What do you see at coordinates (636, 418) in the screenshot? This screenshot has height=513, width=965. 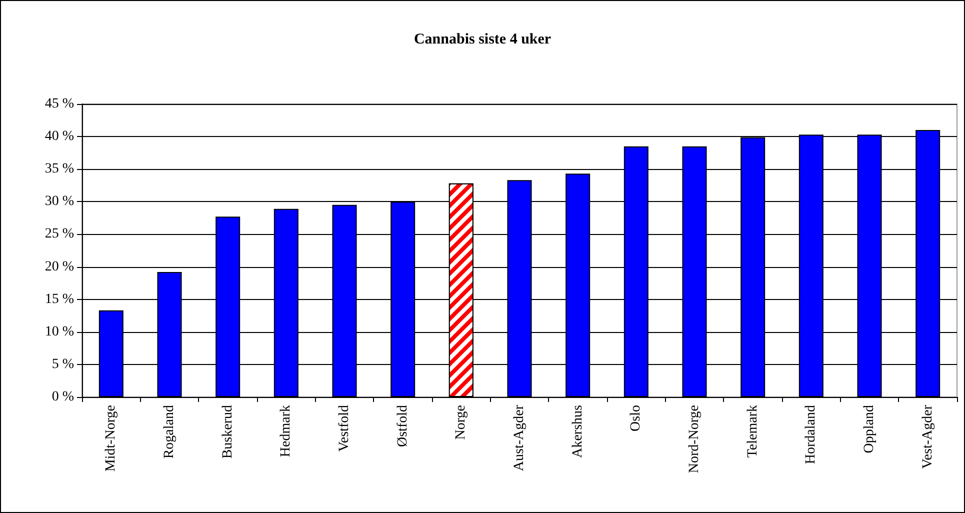 I see `x-tick-label: Oslo` at bounding box center [636, 418].